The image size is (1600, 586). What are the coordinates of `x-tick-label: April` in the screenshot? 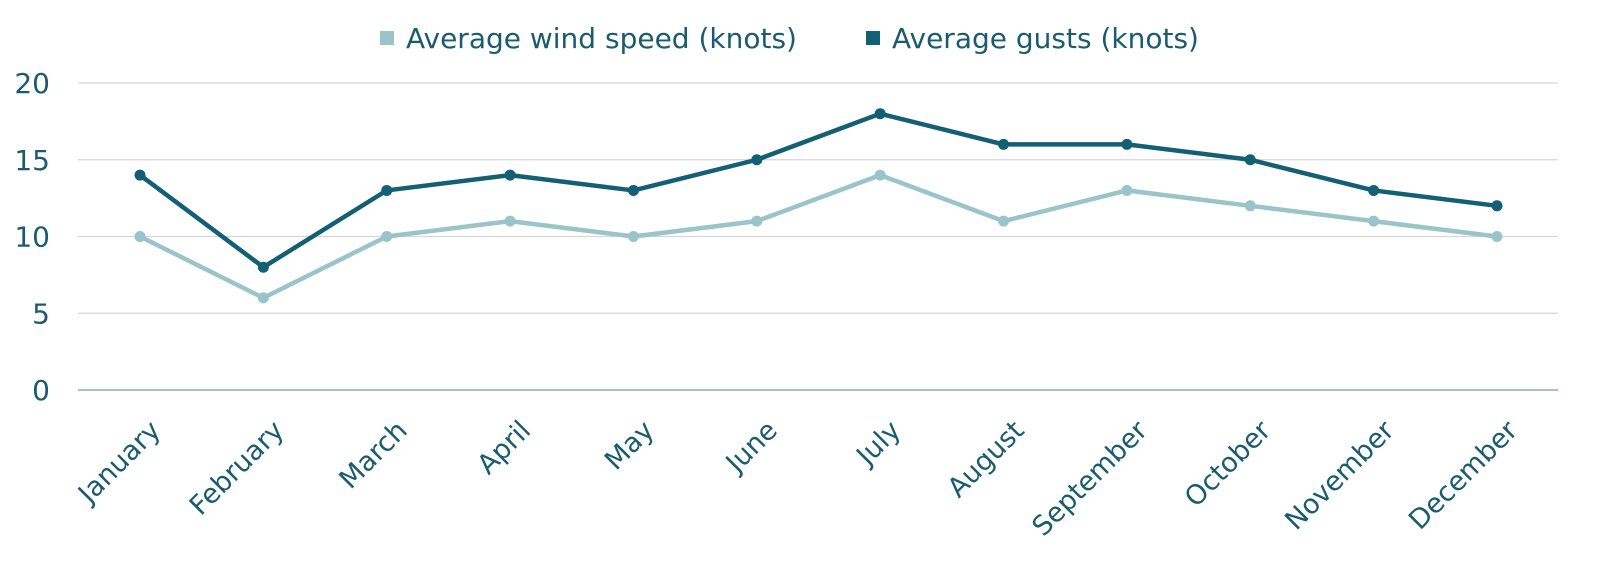 It's located at (504, 448).